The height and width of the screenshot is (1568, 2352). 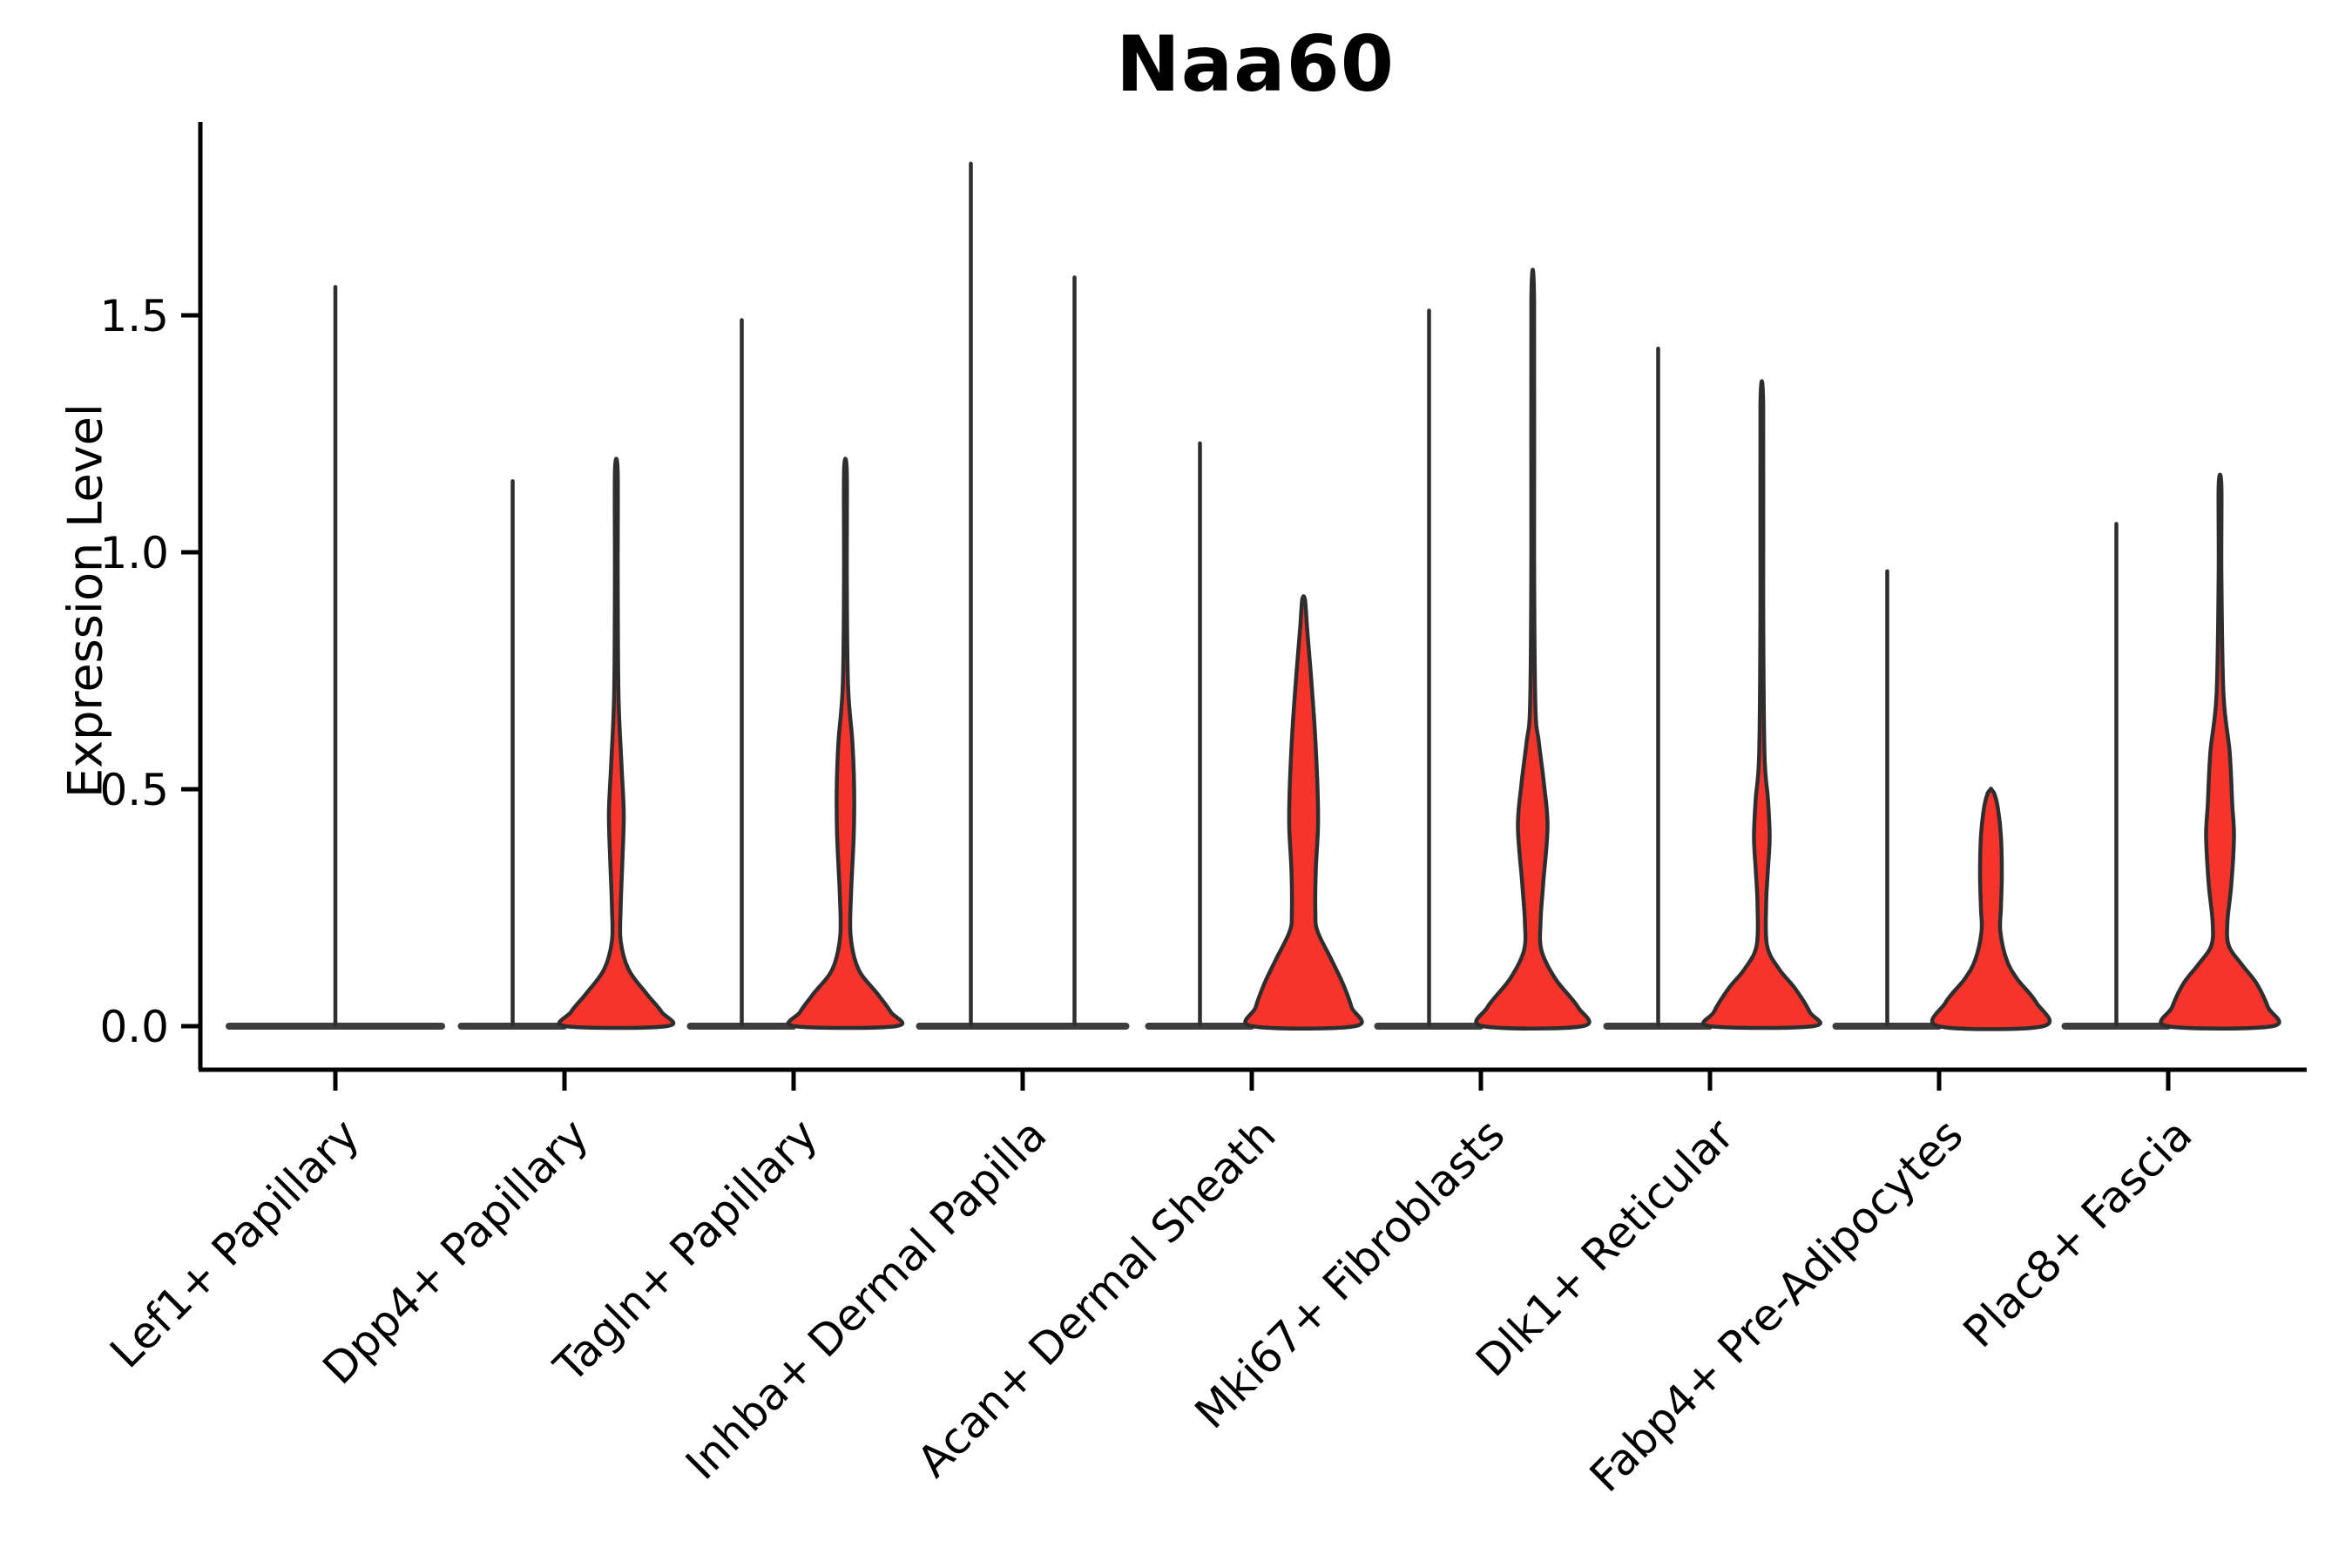 What do you see at coordinates (1255, 64) in the screenshot?
I see `chart-title: Naa60` at bounding box center [1255, 64].